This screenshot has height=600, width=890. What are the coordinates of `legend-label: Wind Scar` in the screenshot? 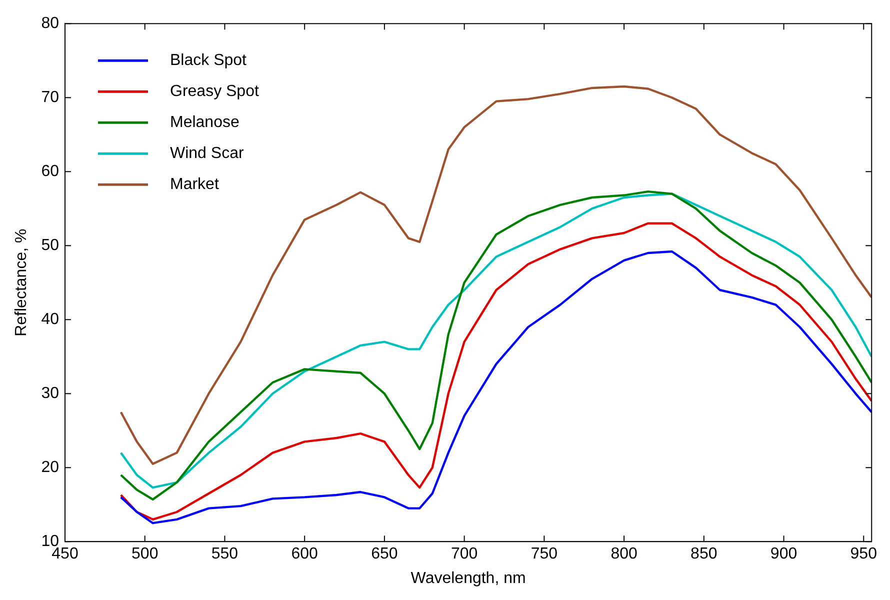 It's located at (207, 153).